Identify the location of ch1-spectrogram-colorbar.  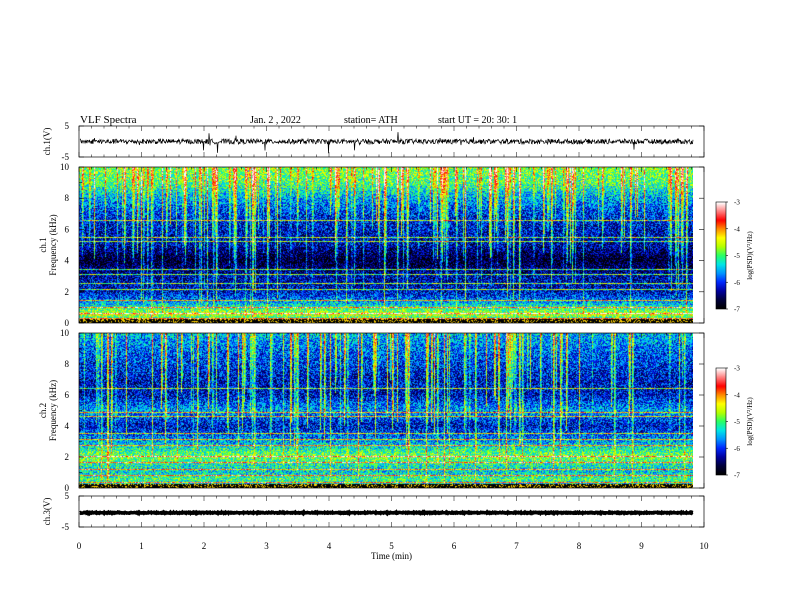
(721, 255).